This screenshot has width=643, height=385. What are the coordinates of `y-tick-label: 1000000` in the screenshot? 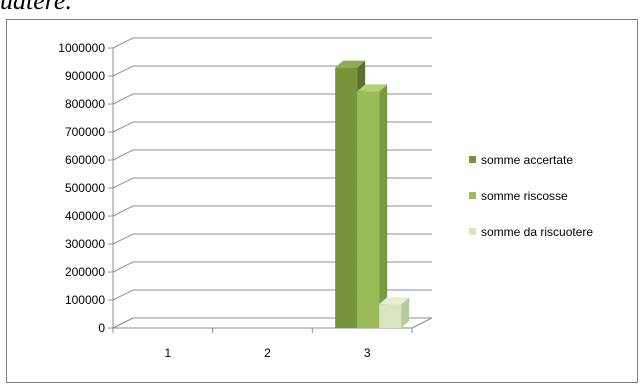 It's located at (81, 48).